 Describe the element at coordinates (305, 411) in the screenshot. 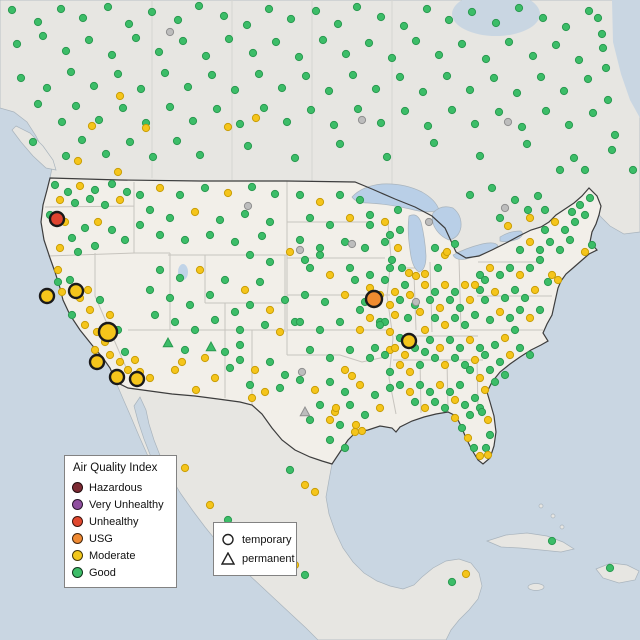

I see `station-marker-permanent` at that location.